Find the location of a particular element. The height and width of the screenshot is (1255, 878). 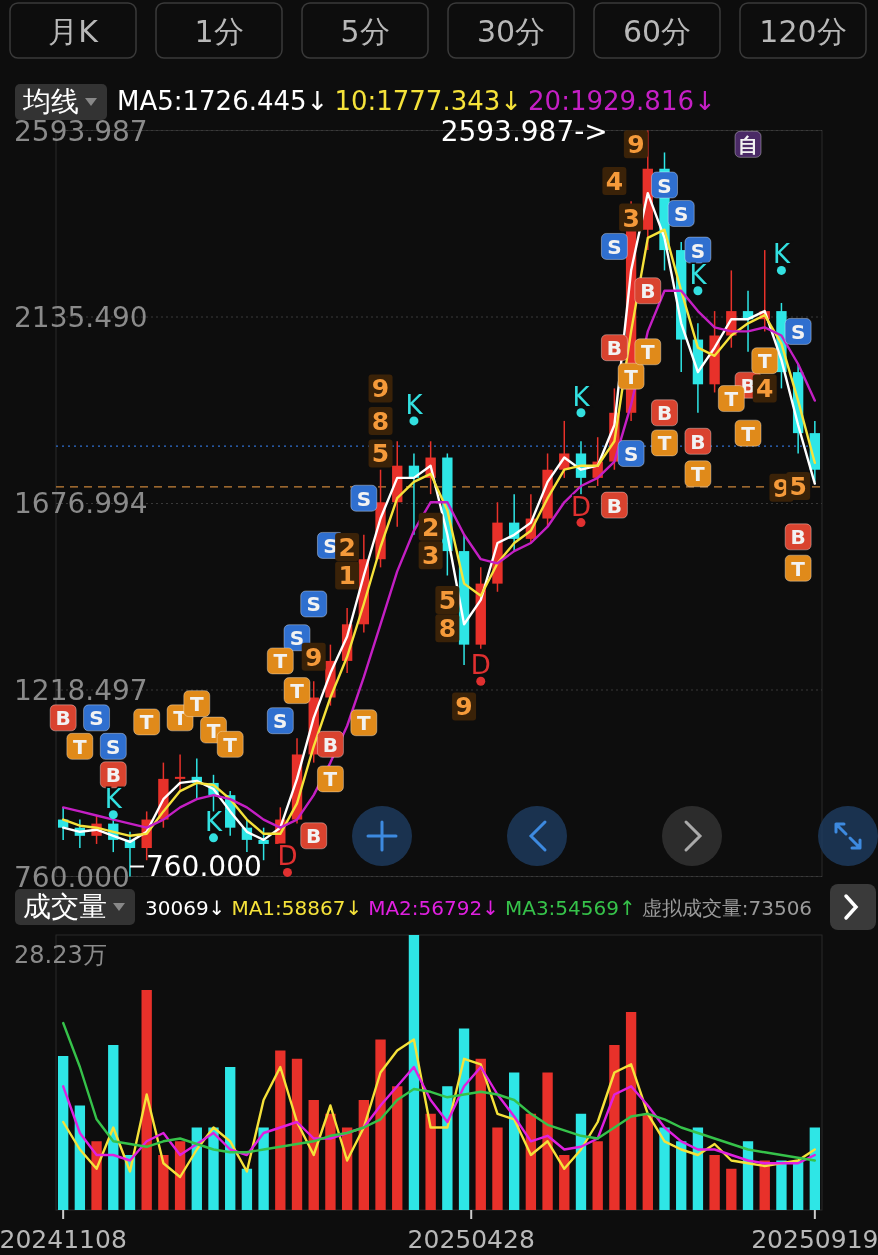

text: MA2:56792↓ is located at coordinates (433, 908).